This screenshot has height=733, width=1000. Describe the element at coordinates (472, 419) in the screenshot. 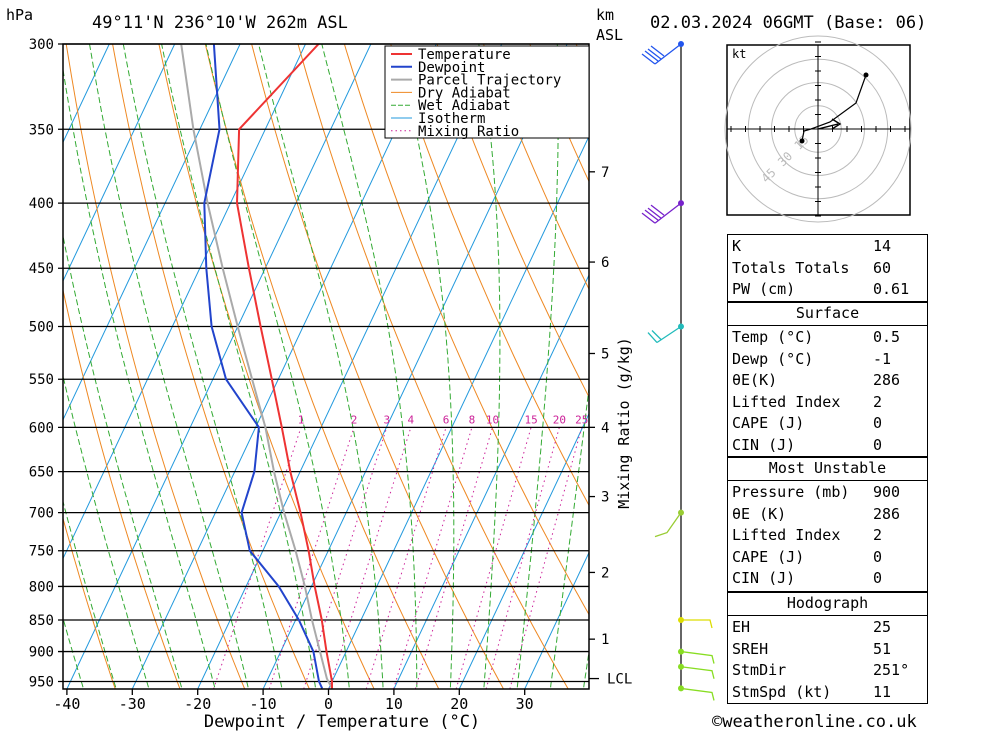

I see `mixing-ratio-label: 8` at that location.